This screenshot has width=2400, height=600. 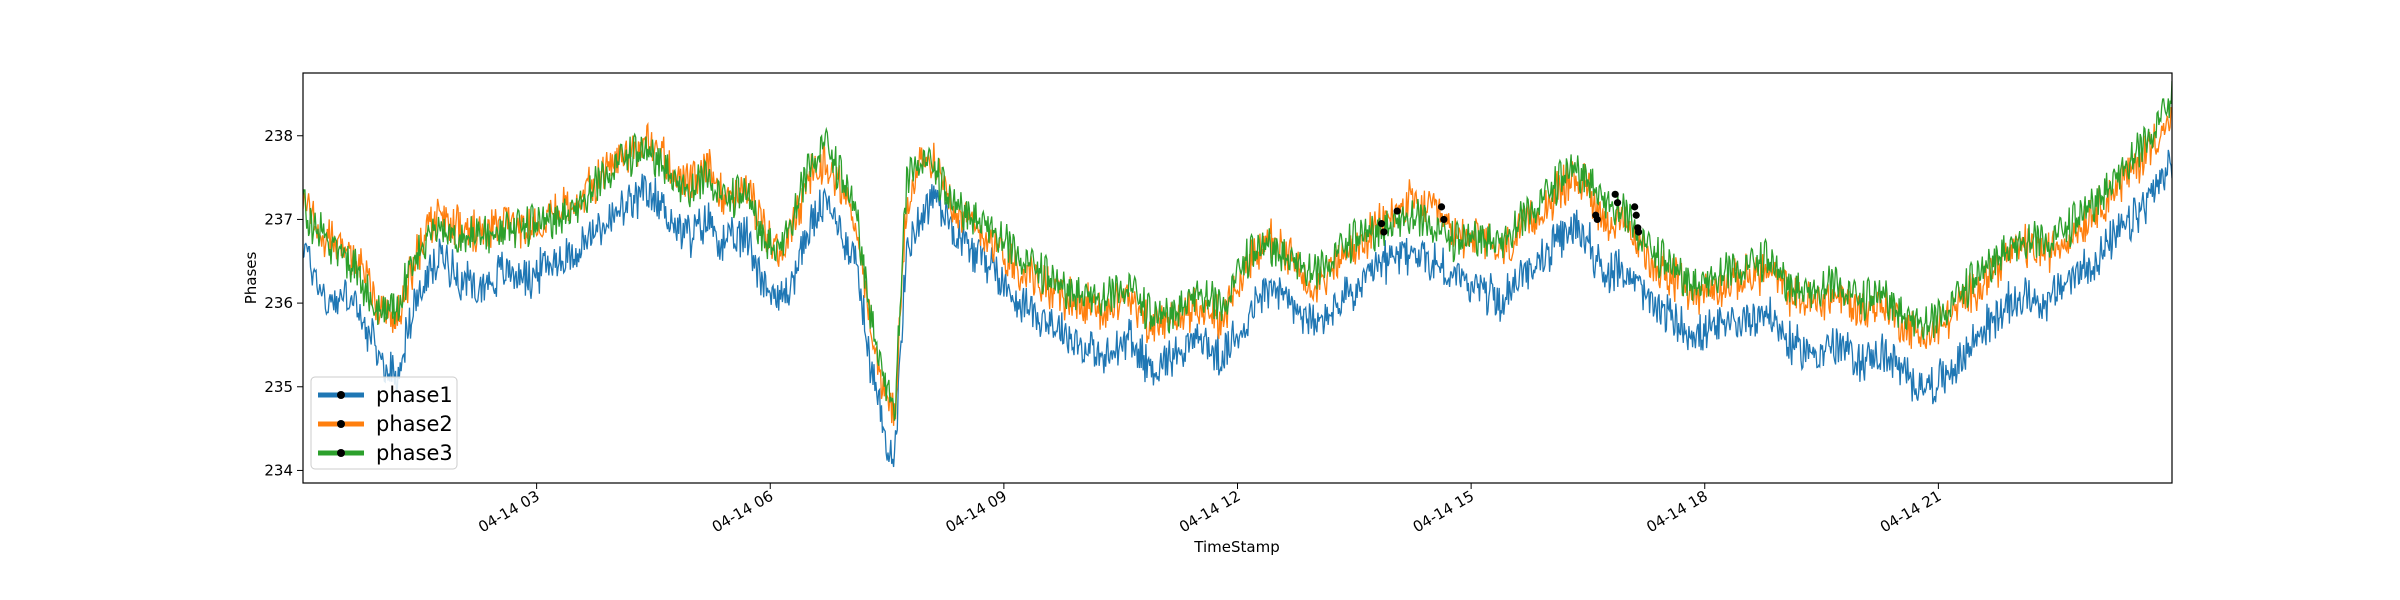 I want to click on legend-label-phase1: phase1, so click(x=414, y=395).